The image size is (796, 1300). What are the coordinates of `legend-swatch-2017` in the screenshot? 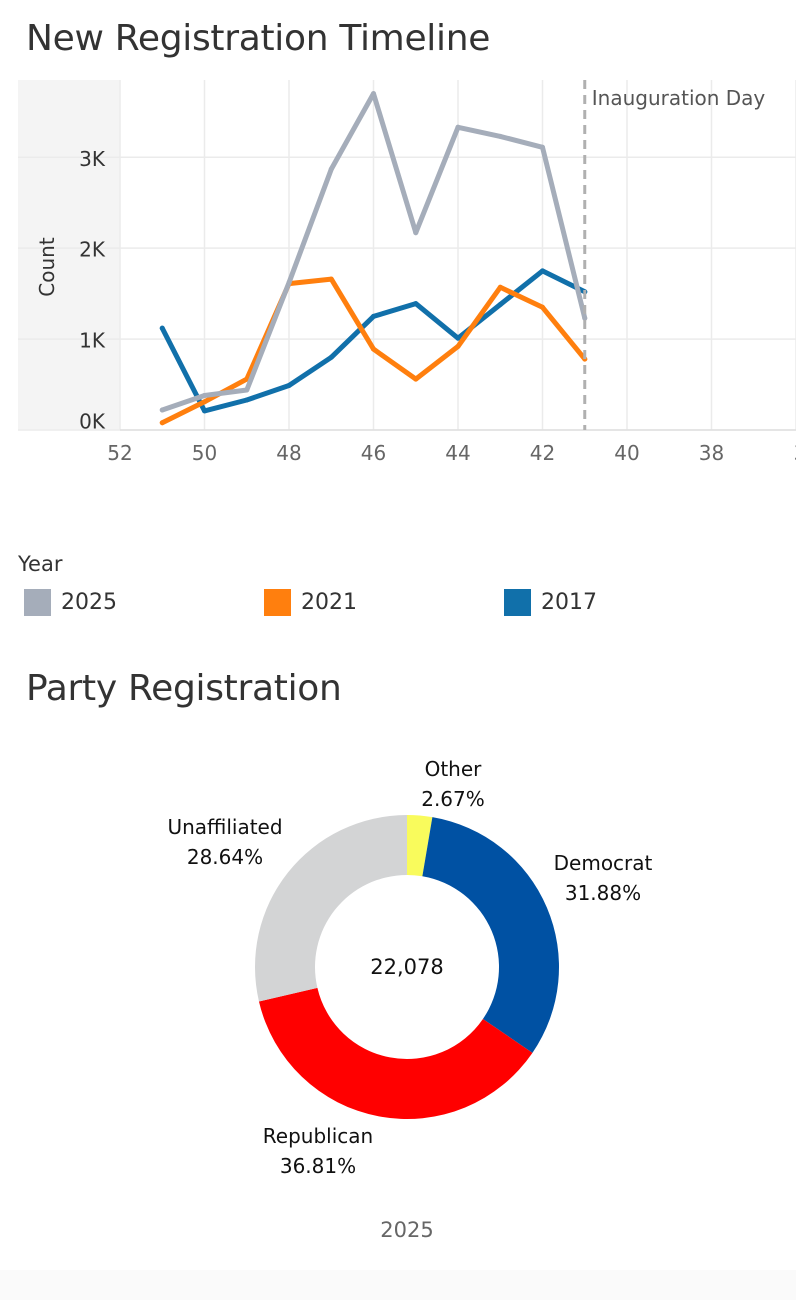 It's located at (517, 602).